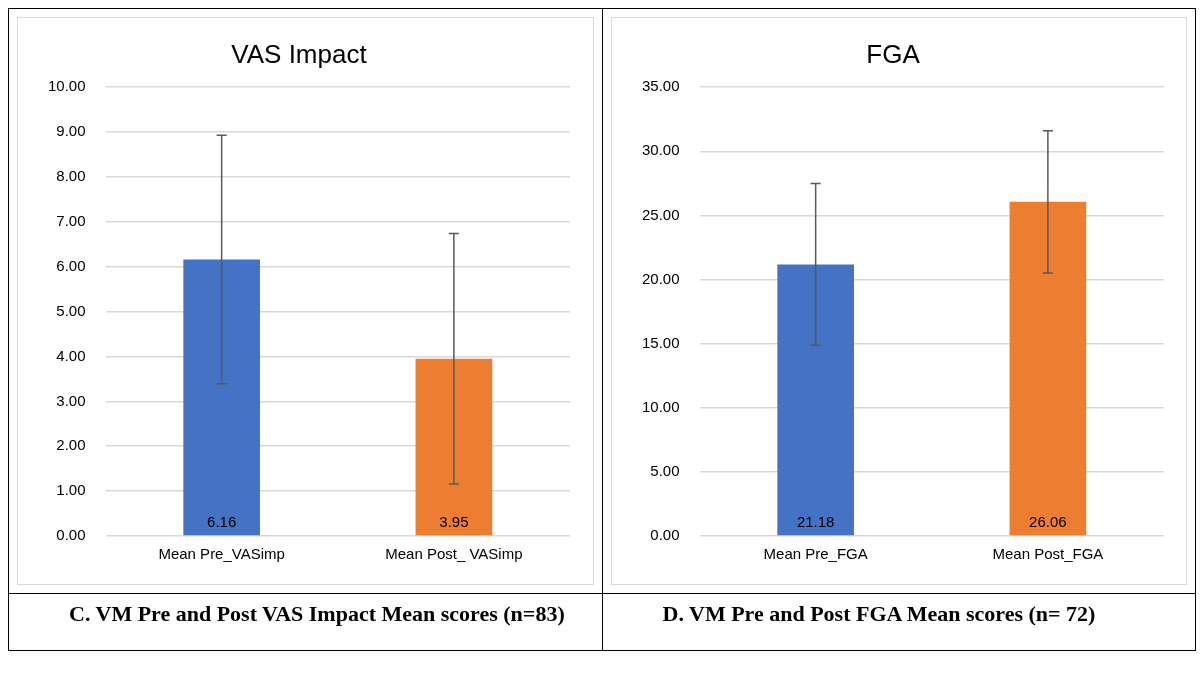 Image resolution: width=1204 pixels, height=695 pixels. Describe the element at coordinates (454, 554) in the screenshot. I see `x-tick-label: Mean Post_ VASimp` at that location.